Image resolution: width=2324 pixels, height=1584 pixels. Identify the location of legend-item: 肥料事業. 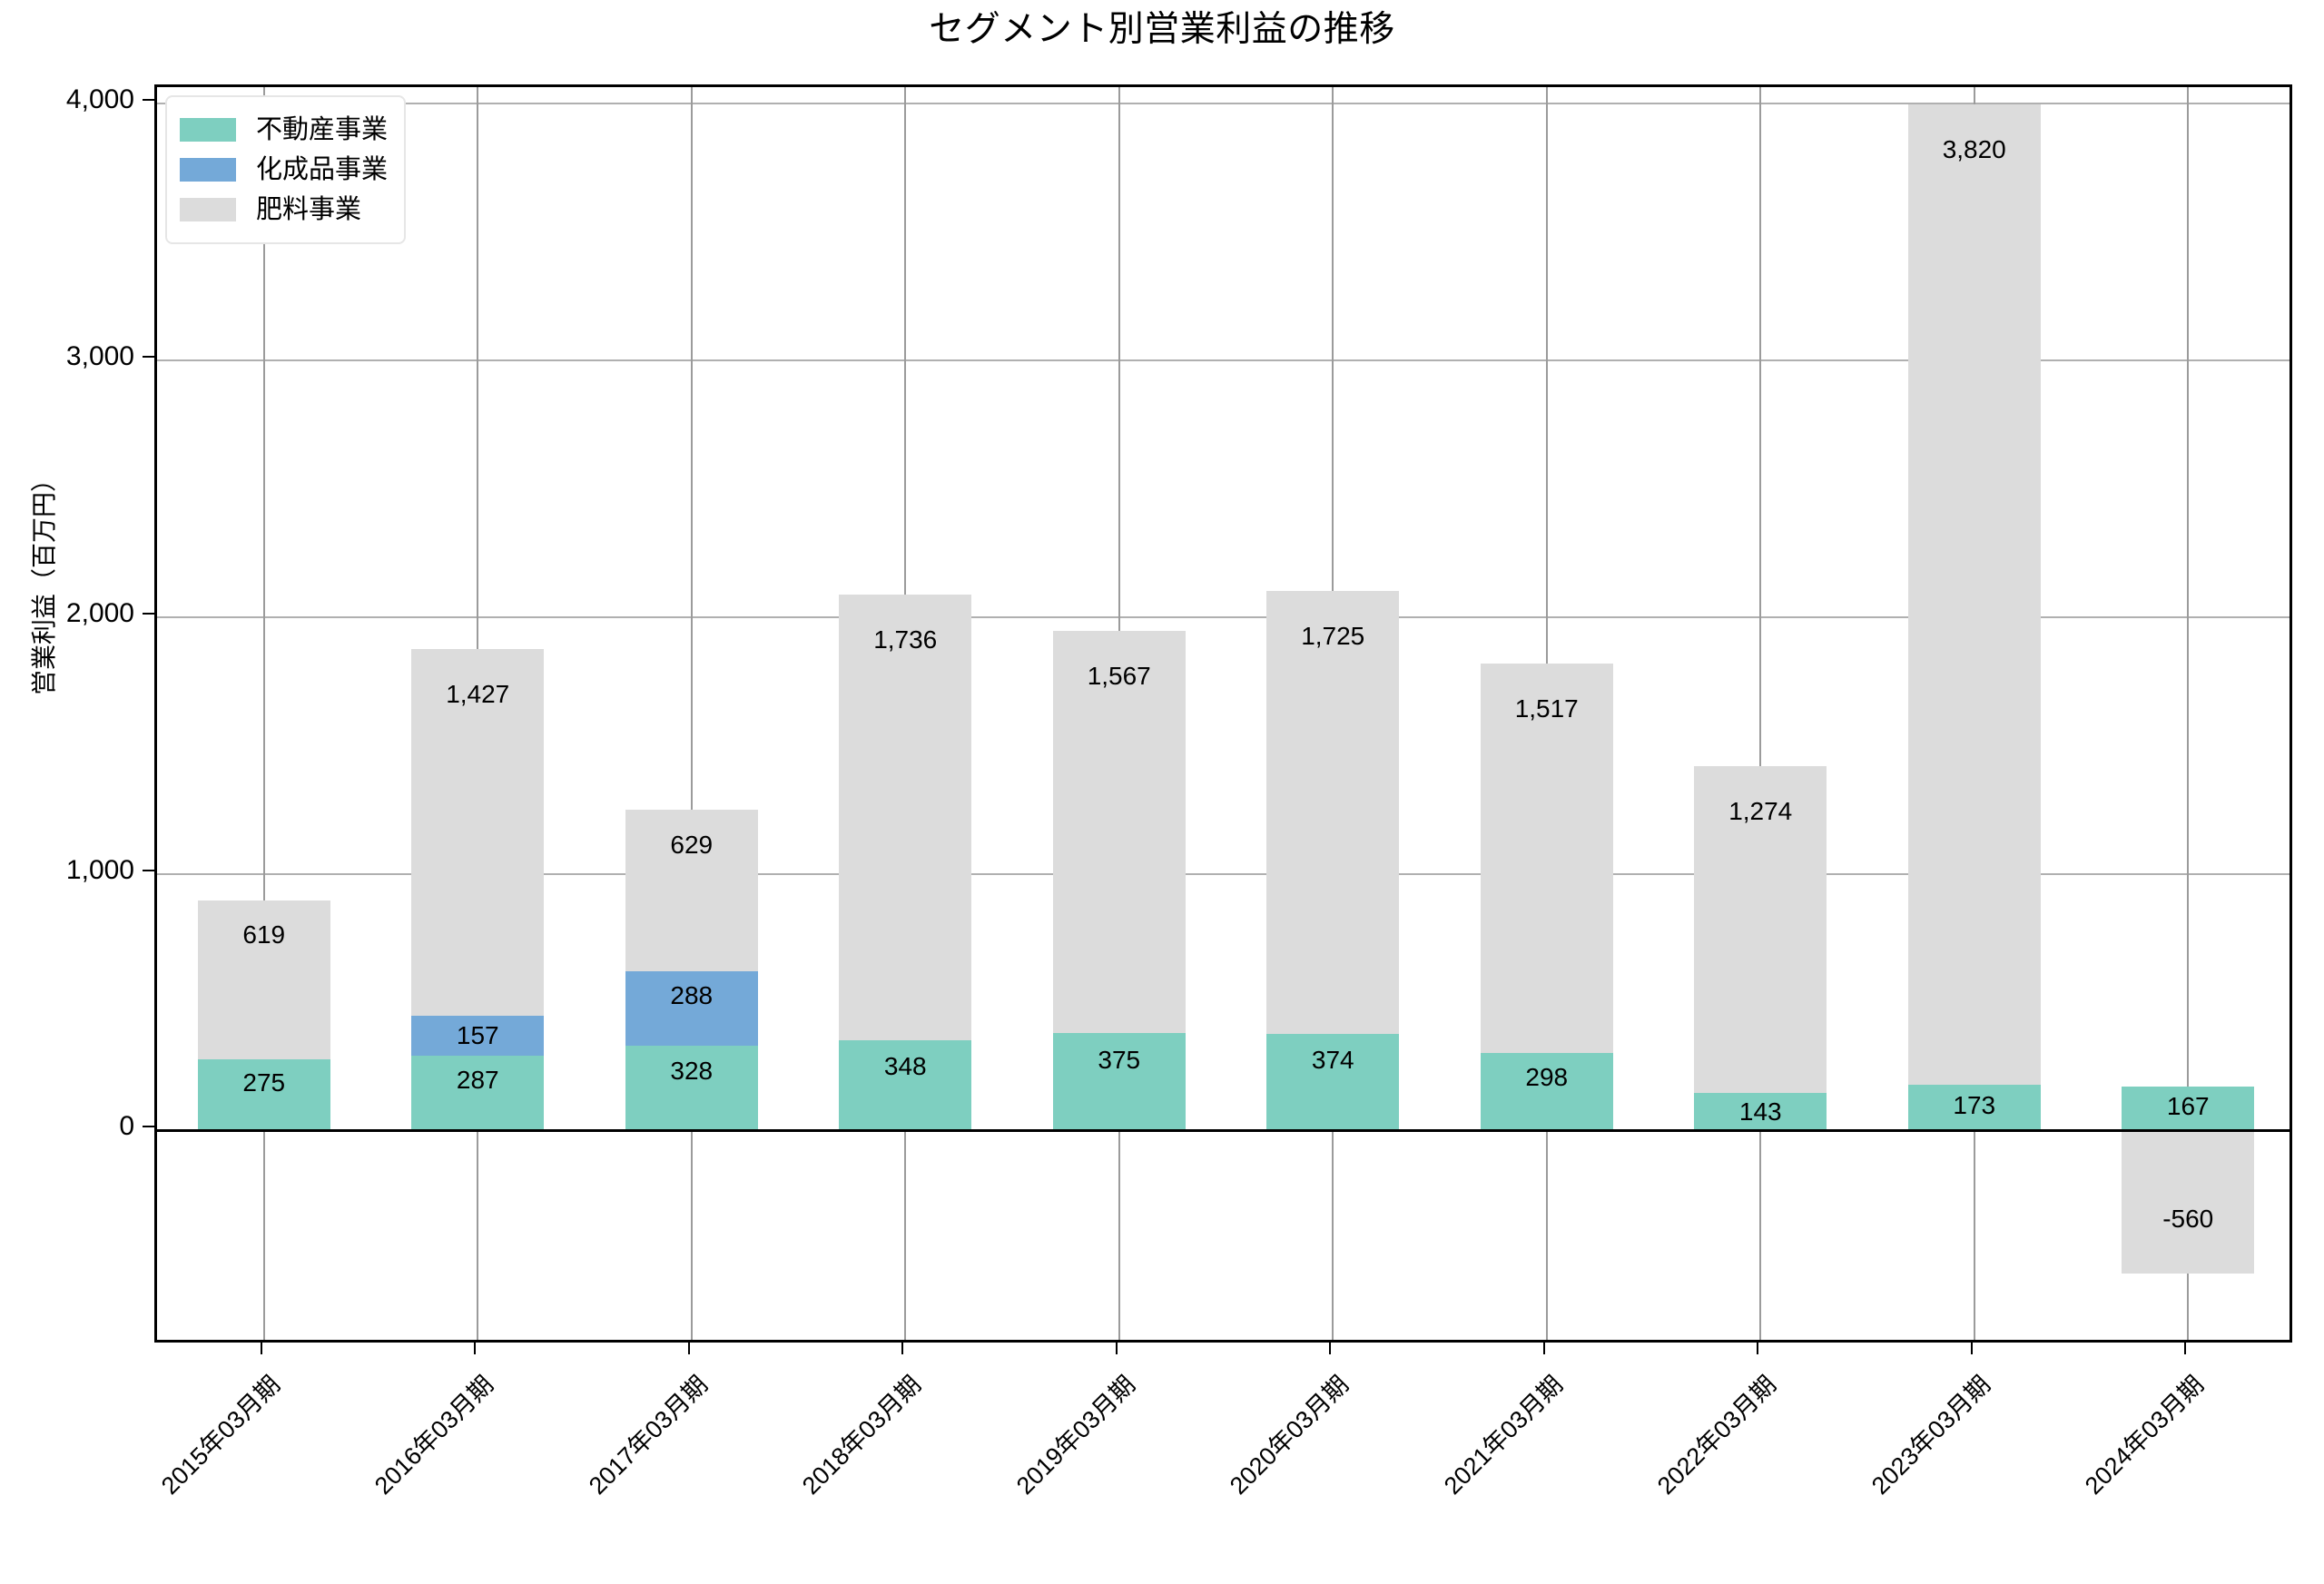
(284, 210).